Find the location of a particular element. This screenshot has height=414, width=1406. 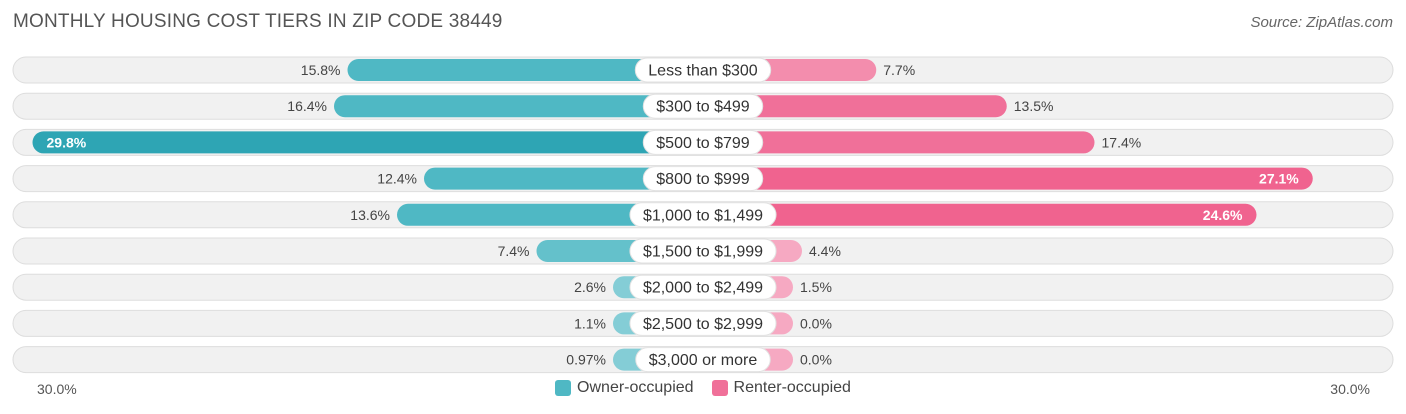

category-label: Less than $300 is located at coordinates (703, 71).